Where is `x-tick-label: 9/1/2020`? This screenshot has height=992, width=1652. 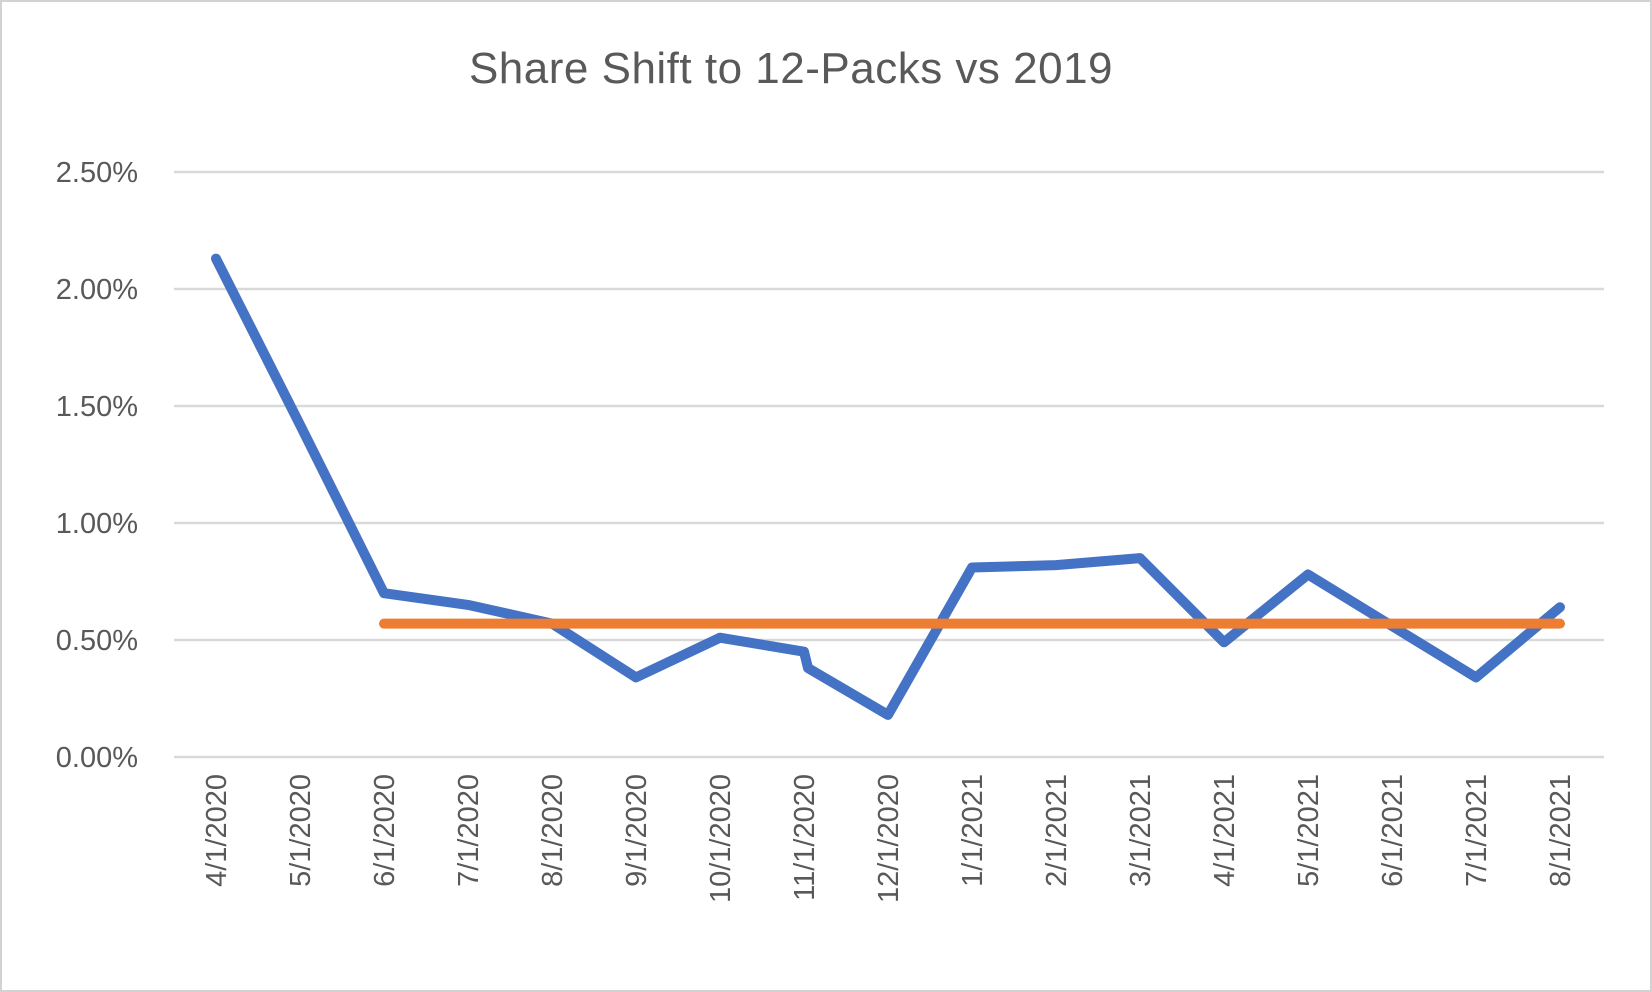 x-tick-label: 9/1/2020 is located at coordinates (637, 830).